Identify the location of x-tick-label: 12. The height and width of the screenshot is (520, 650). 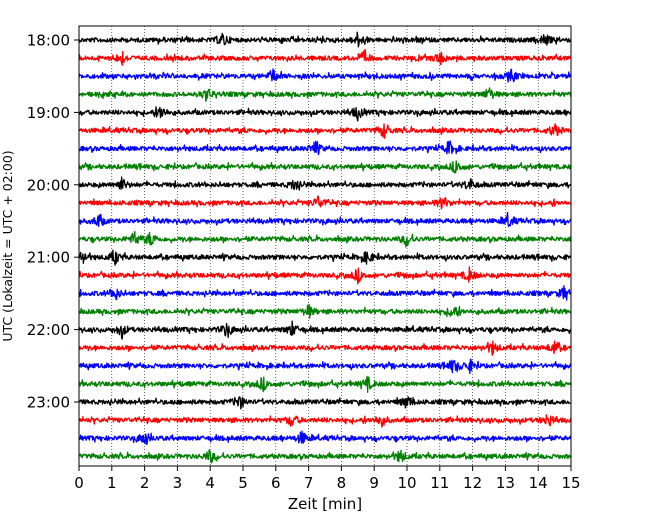
(472, 483).